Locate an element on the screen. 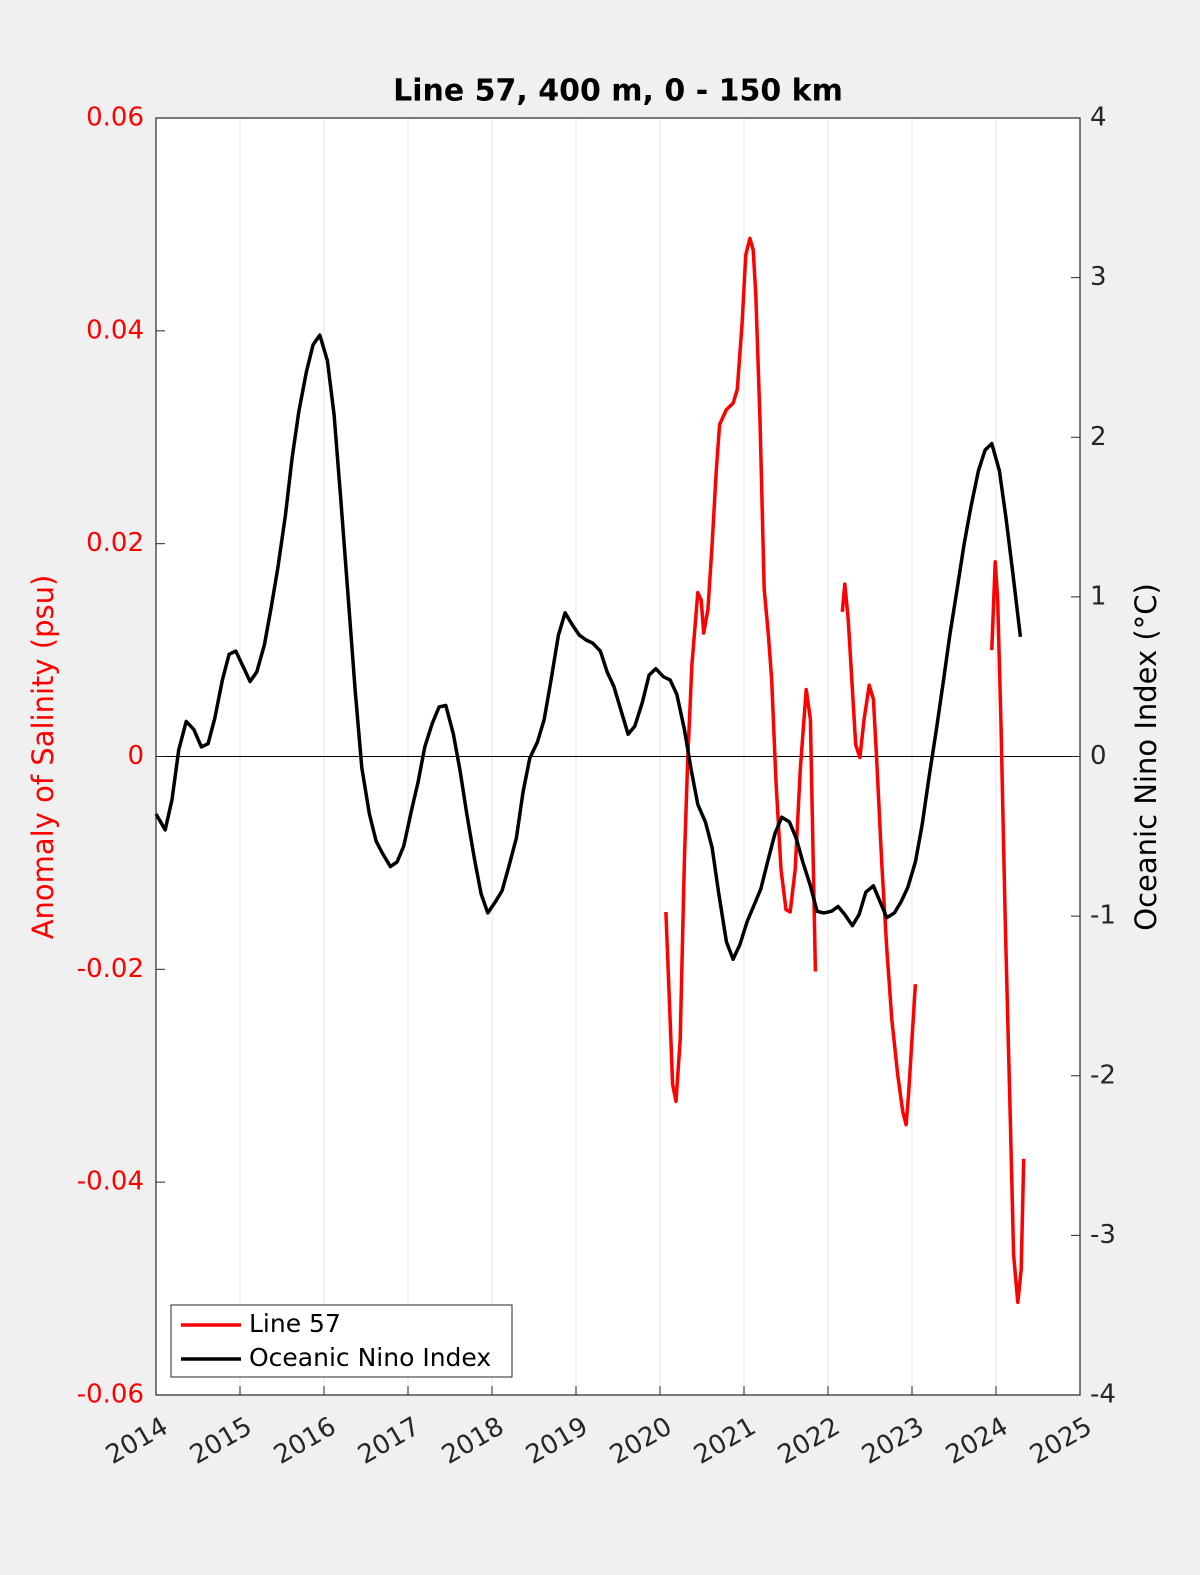  y-tick-label: -0.04 is located at coordinates (110, 1182).